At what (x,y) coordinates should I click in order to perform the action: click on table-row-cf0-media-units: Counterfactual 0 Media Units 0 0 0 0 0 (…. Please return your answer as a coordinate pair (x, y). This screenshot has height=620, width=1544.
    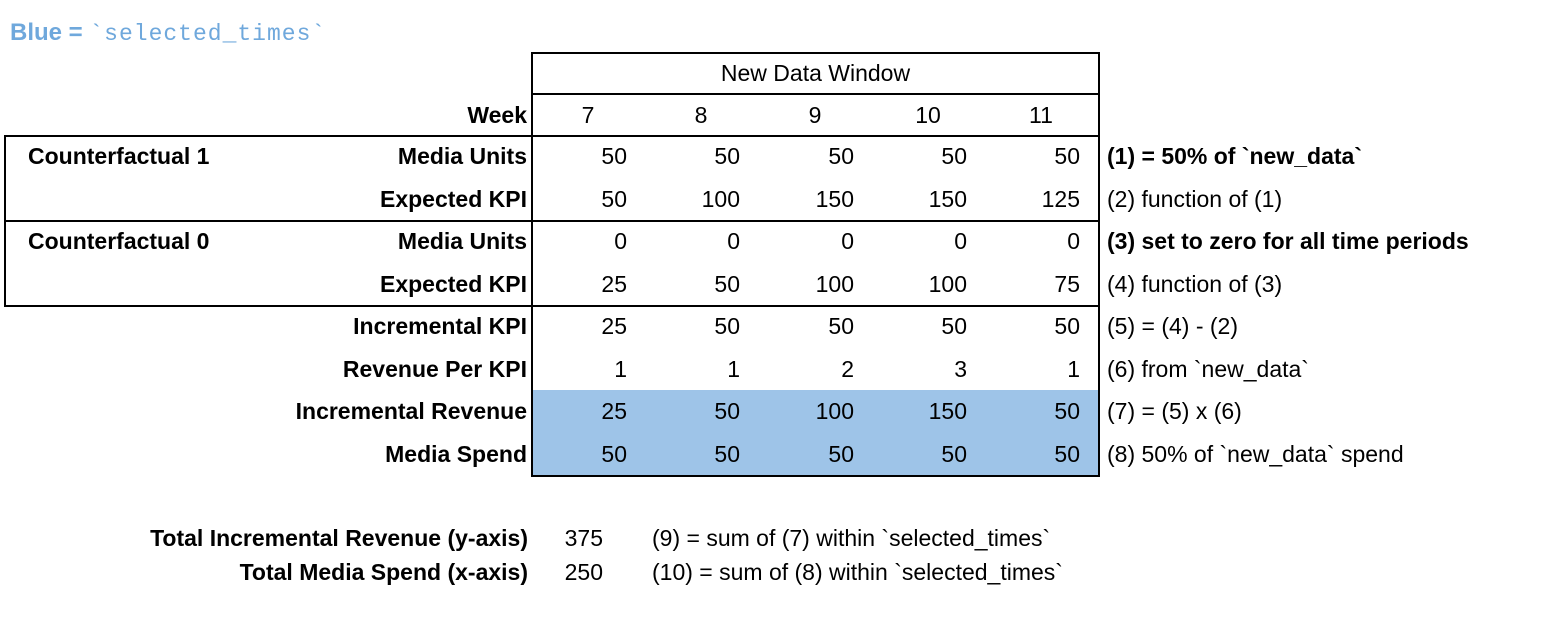
    Looking at the image, I should click on (772, 241).